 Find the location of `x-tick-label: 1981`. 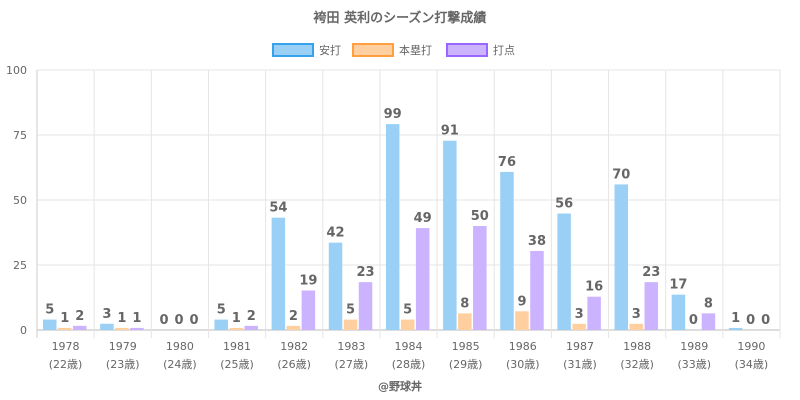

x-tick-label: 1981 is located at coordinates (237, 346).